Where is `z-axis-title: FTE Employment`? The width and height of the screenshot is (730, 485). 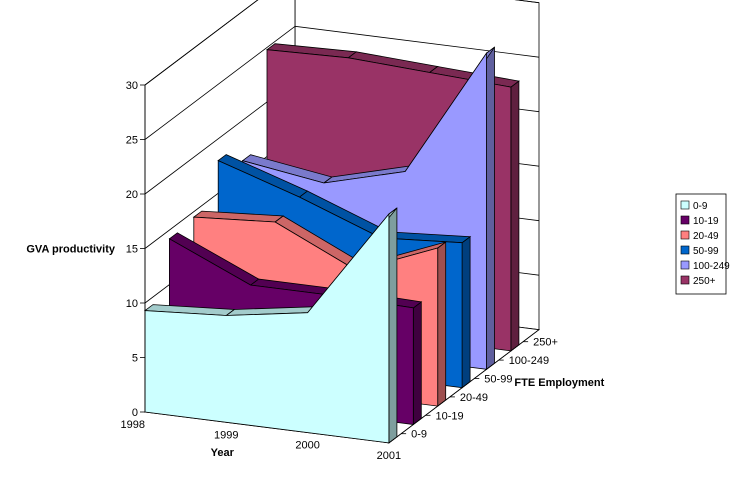
z-axis-title: FTE Employment is located at coordinates (559, 383).